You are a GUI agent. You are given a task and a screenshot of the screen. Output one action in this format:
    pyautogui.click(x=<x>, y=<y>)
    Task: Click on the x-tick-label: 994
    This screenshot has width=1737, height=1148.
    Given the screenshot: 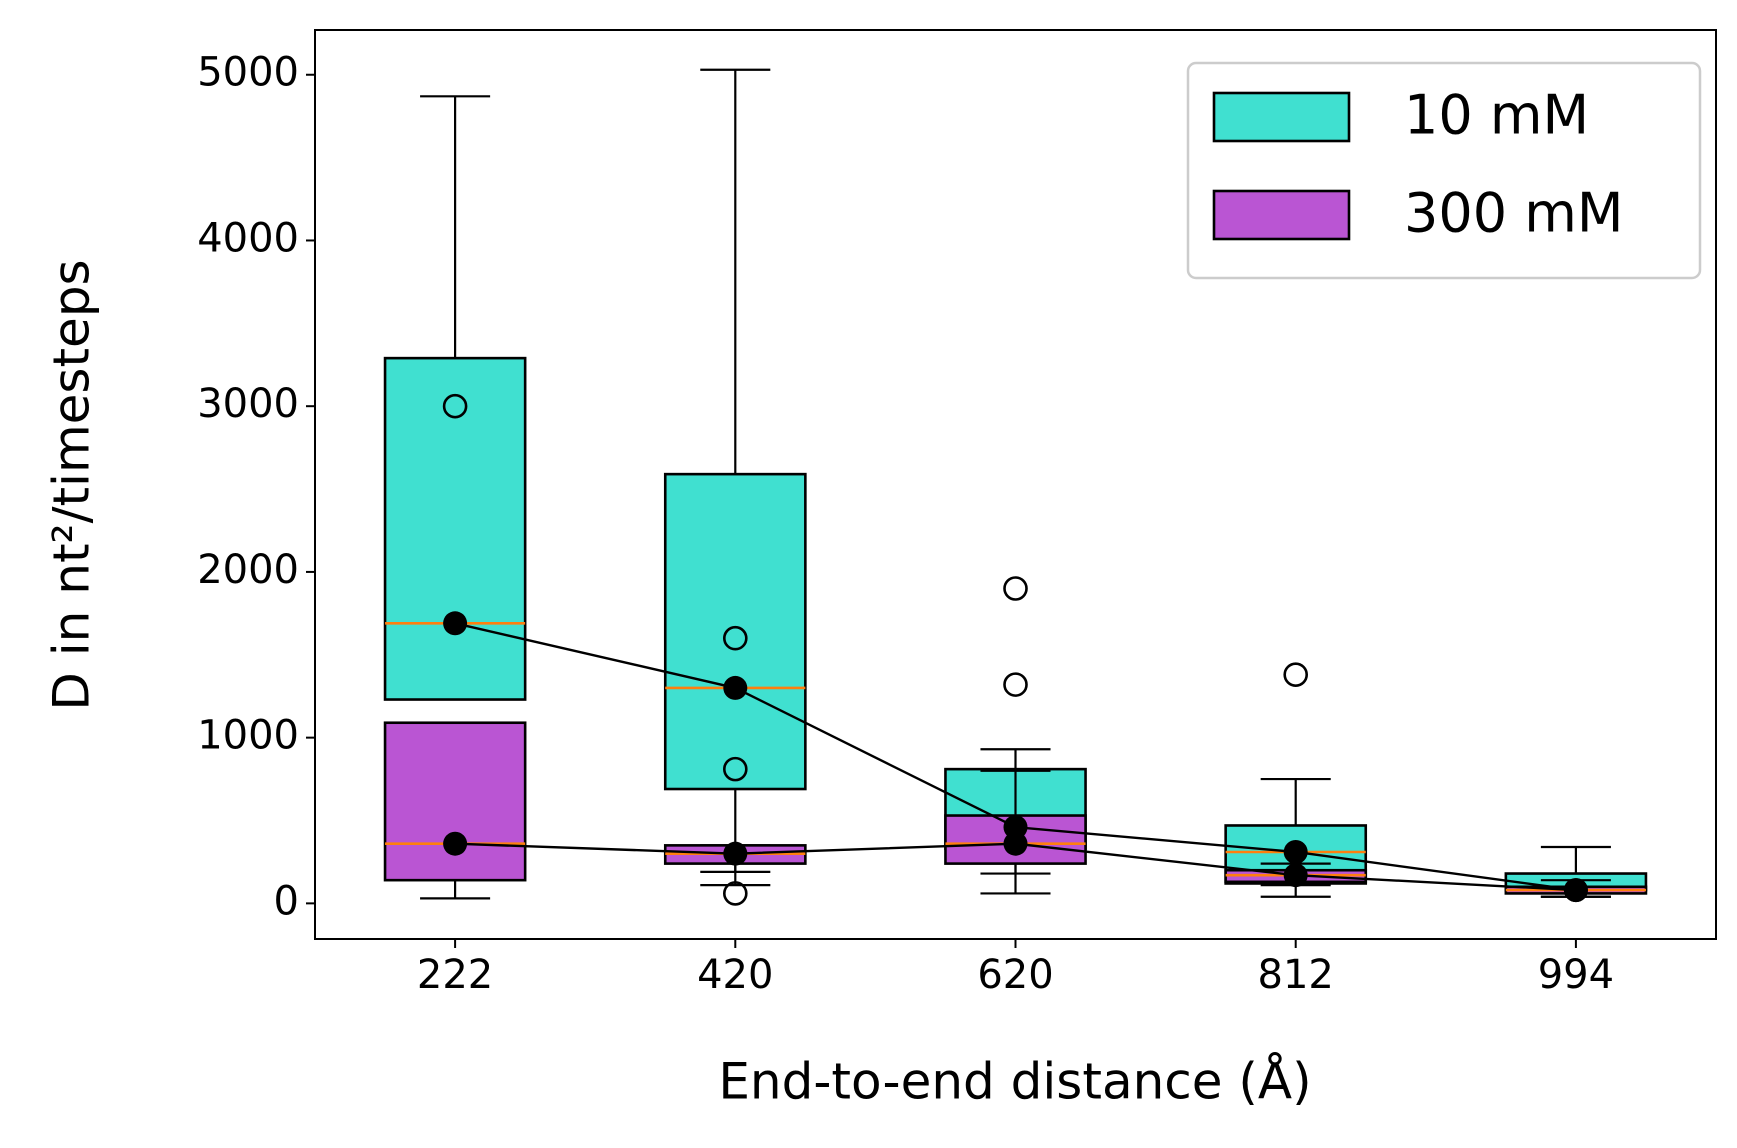 What is the action you would take?
    pyautogui.click(x=1576, y=975)
    